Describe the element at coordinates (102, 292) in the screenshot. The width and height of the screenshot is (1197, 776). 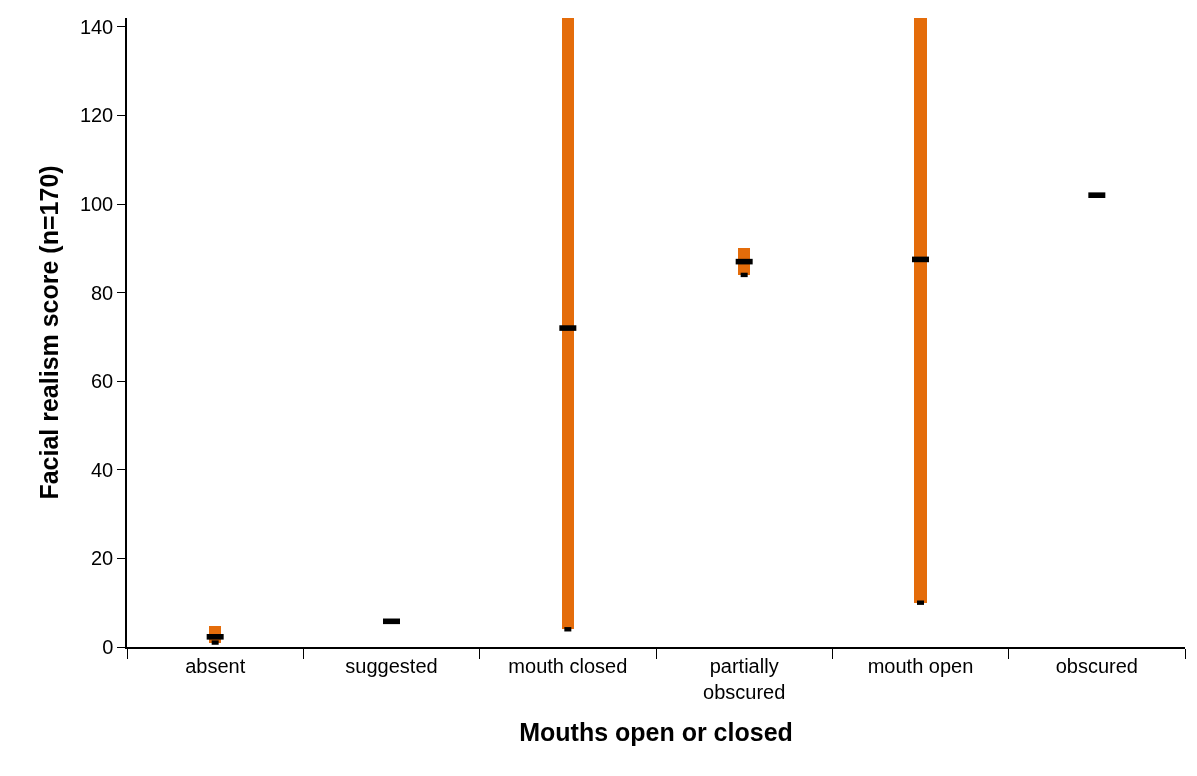
I see `y-tick-label: 80` at that location.